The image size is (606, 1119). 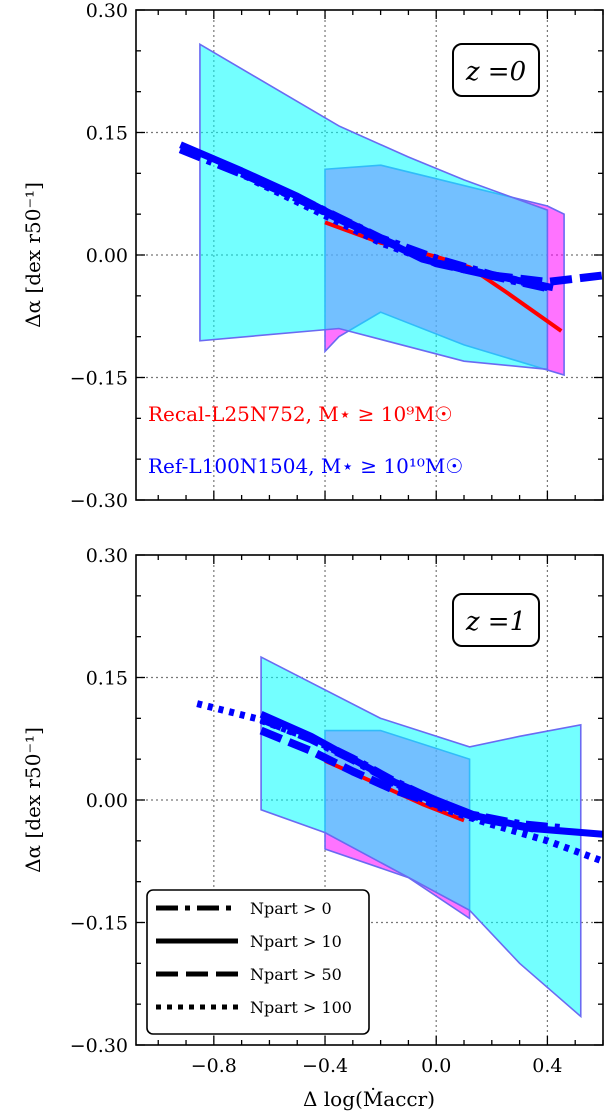 I want to click on x-tick-label: −0.4, so click(x=325, y=1066).